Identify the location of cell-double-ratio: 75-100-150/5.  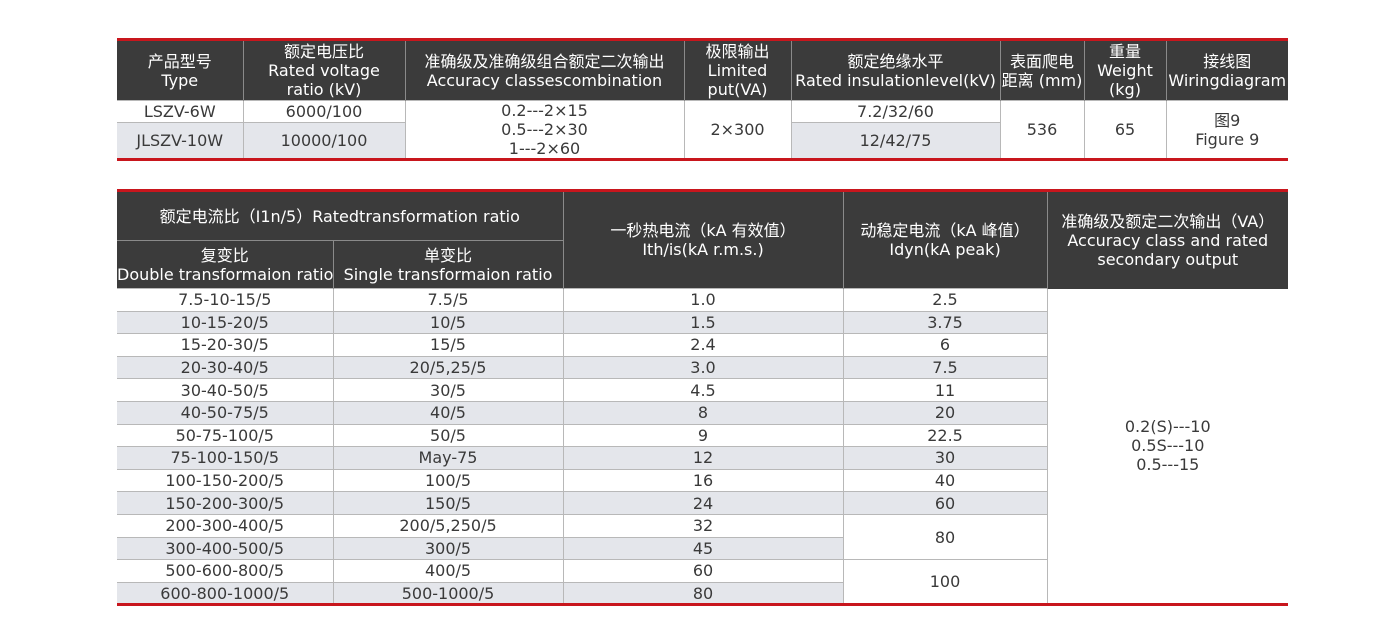
(225, 458).